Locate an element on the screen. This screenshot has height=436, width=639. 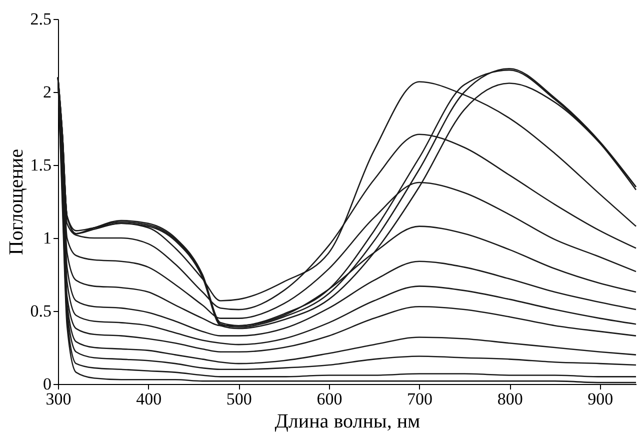
x-tick-label: 900 is located at coordinates (601, 399).